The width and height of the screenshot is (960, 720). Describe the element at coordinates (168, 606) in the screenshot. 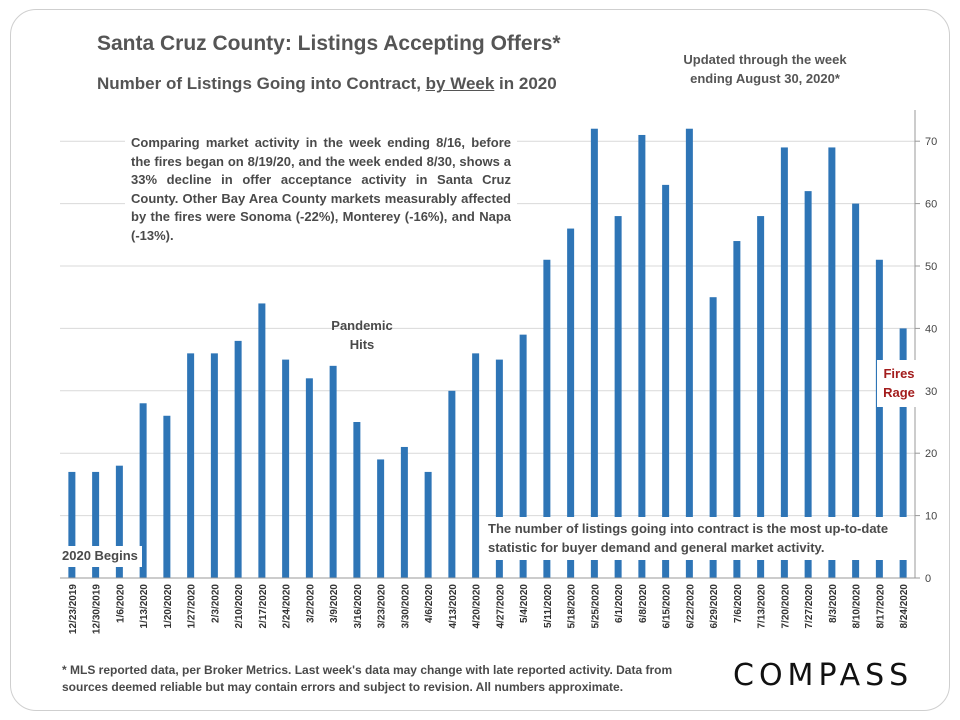

I see `x-tick-label: 1/20/2020` at that location.